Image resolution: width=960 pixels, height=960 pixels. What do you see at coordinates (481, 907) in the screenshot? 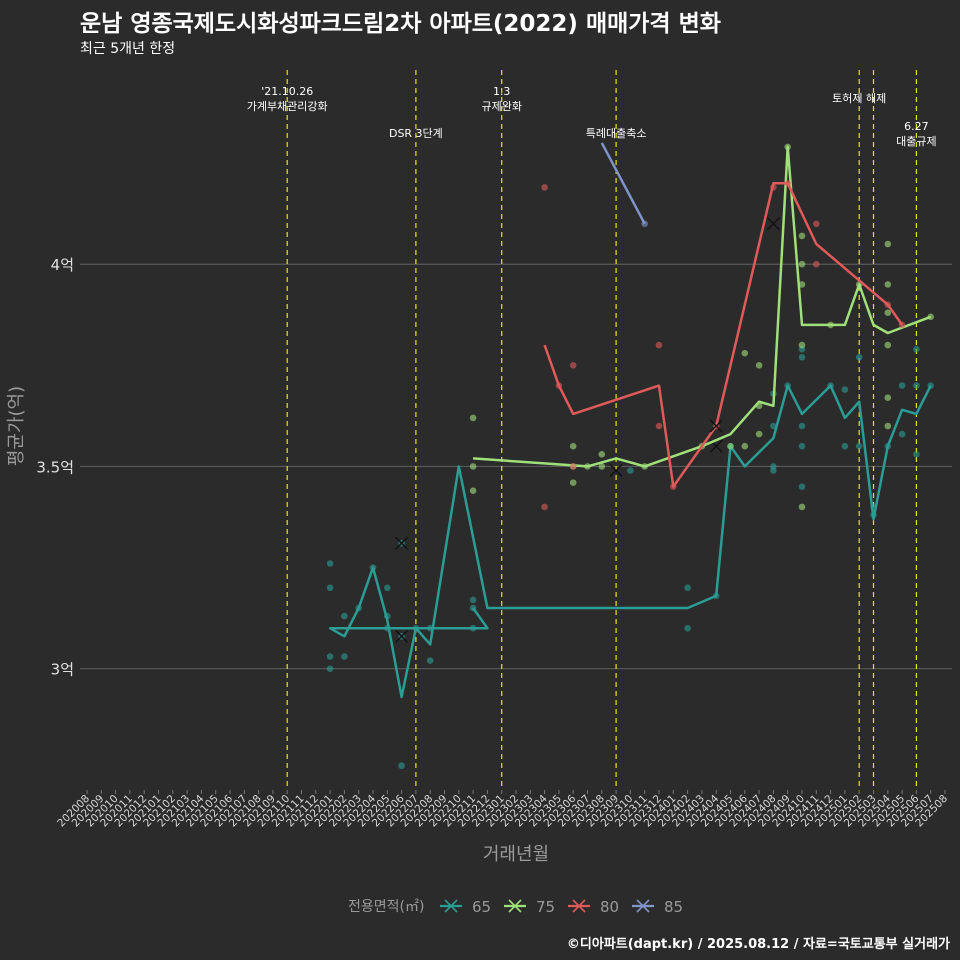
I see `legend-label: 65` at bounding box center [481, 907].